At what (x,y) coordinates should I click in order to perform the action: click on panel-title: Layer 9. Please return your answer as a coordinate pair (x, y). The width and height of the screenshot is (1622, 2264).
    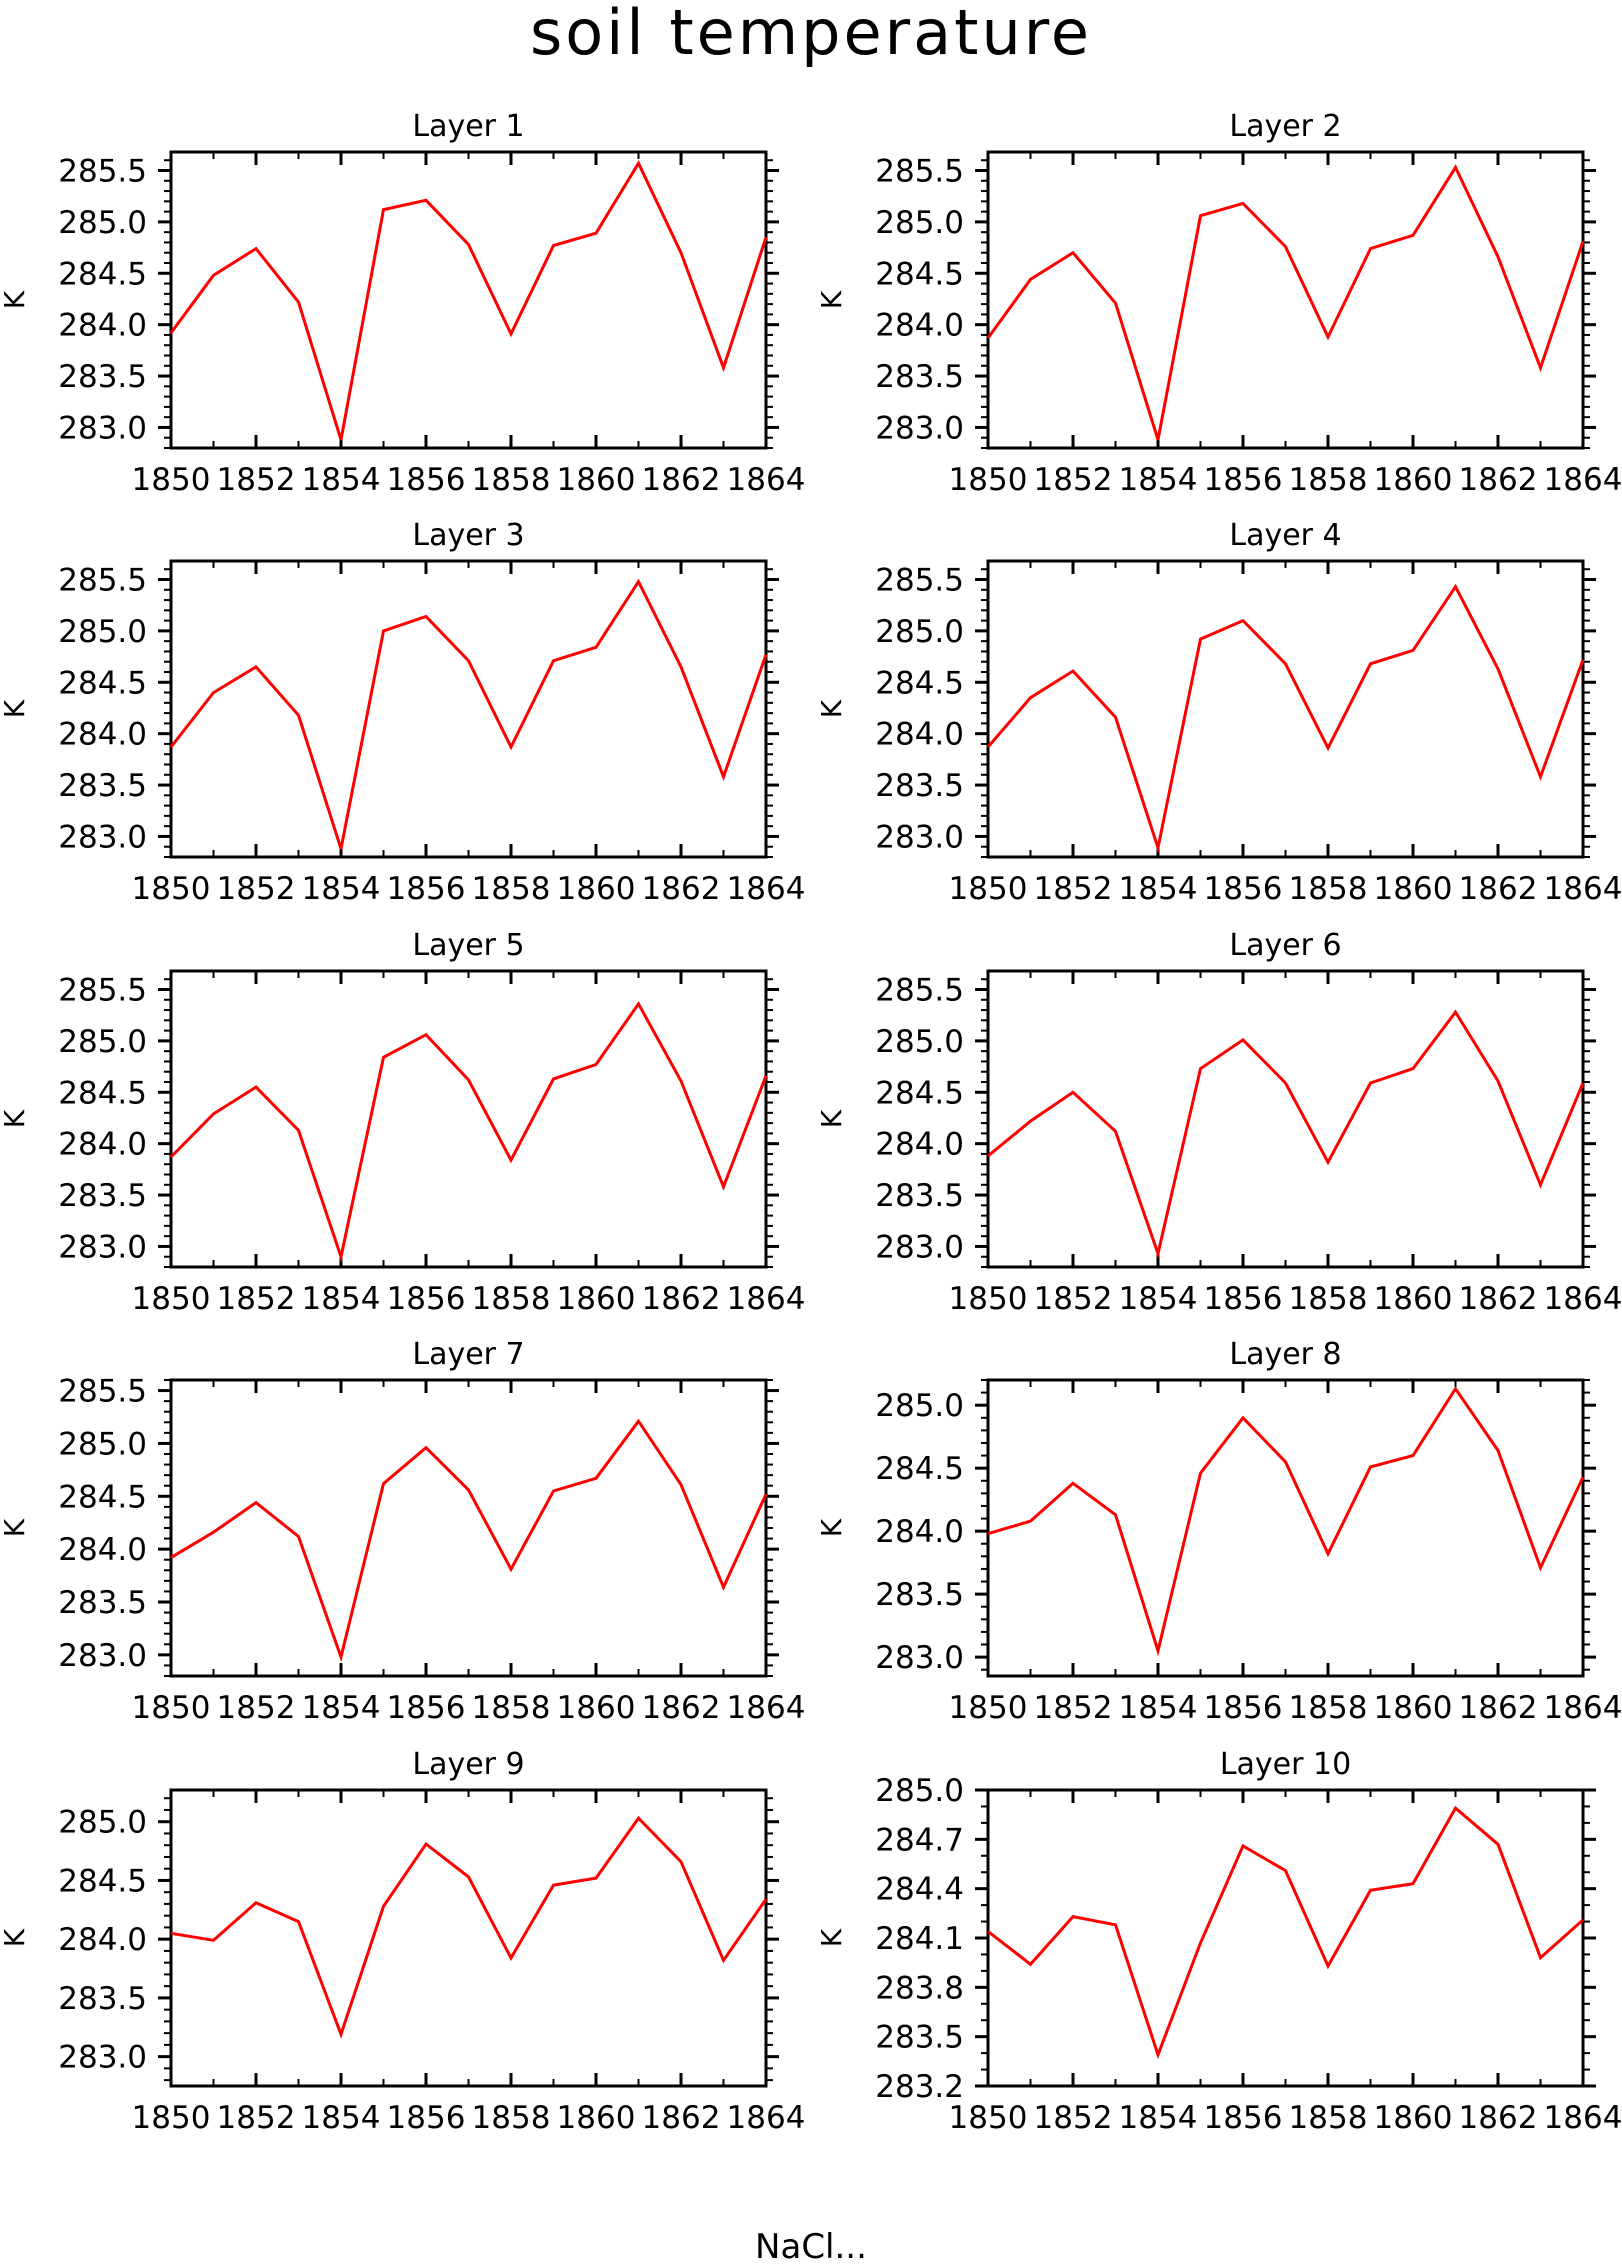
    Looking at the image, I should click on (468, 1764).